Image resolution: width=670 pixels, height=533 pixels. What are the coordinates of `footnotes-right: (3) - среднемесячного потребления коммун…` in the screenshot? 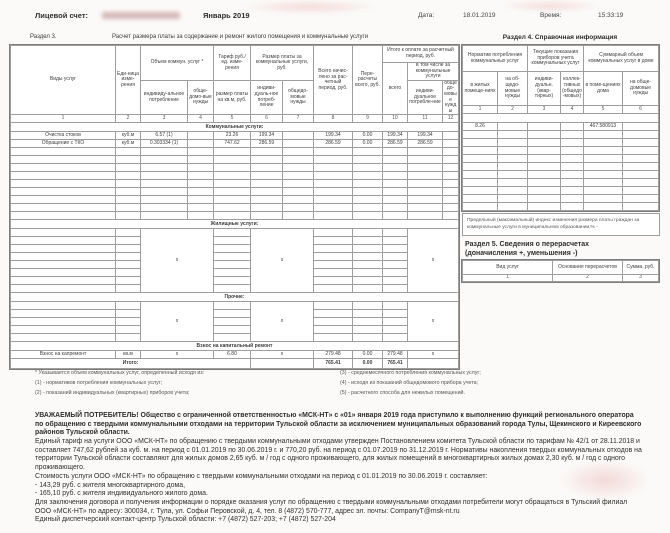 It's located at (485, 383).